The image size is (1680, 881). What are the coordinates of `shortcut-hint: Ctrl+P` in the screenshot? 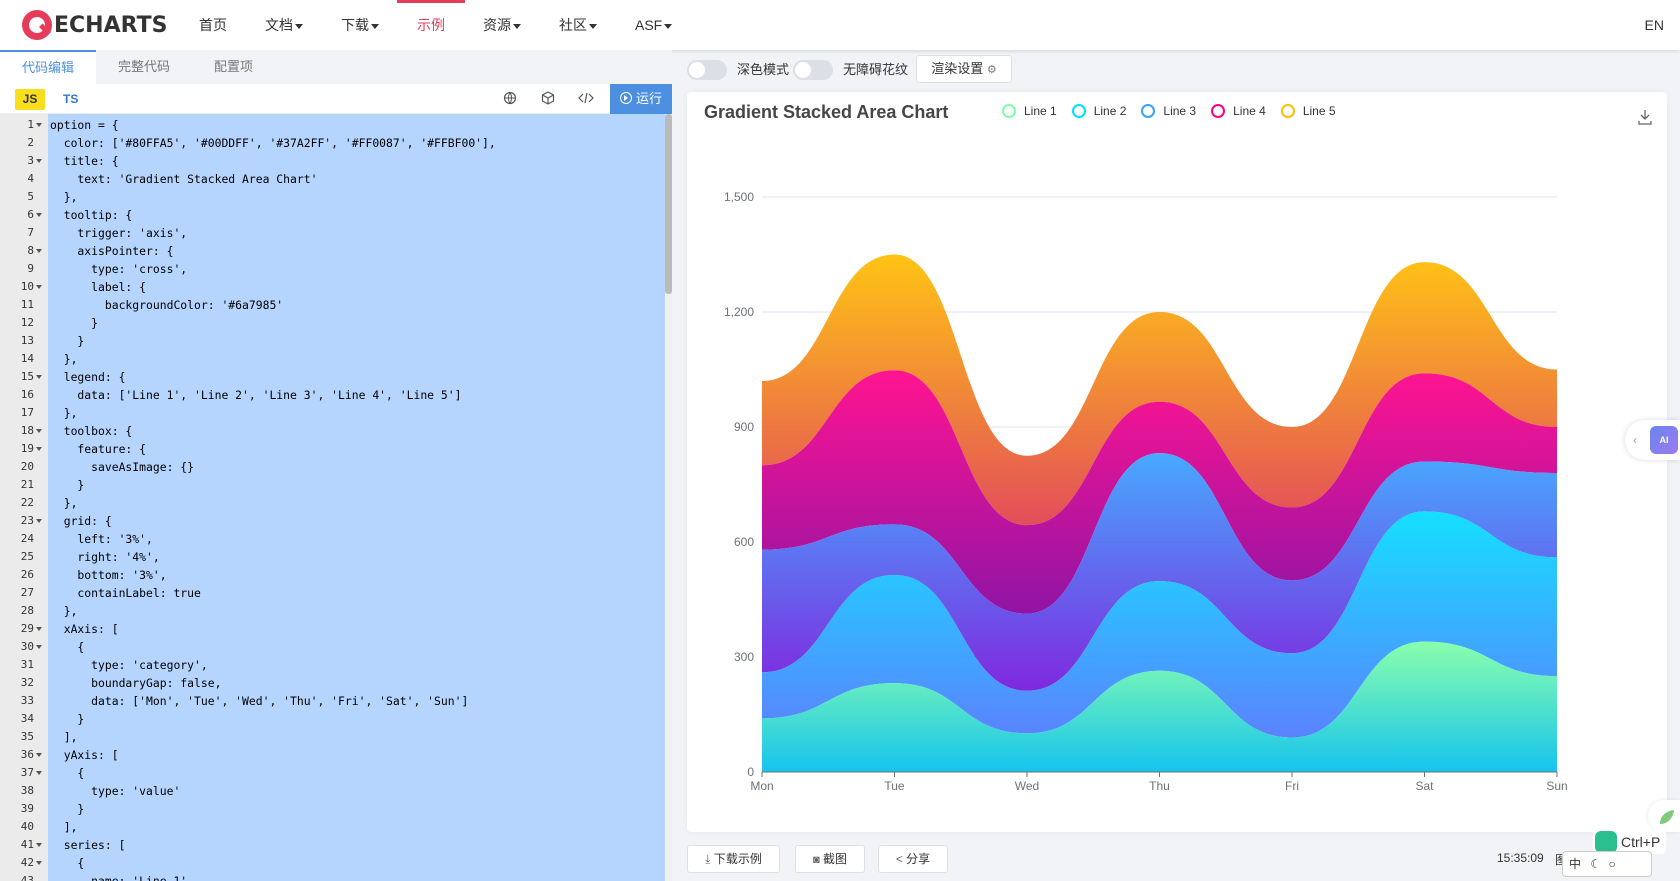 It's located at (1630, 842).